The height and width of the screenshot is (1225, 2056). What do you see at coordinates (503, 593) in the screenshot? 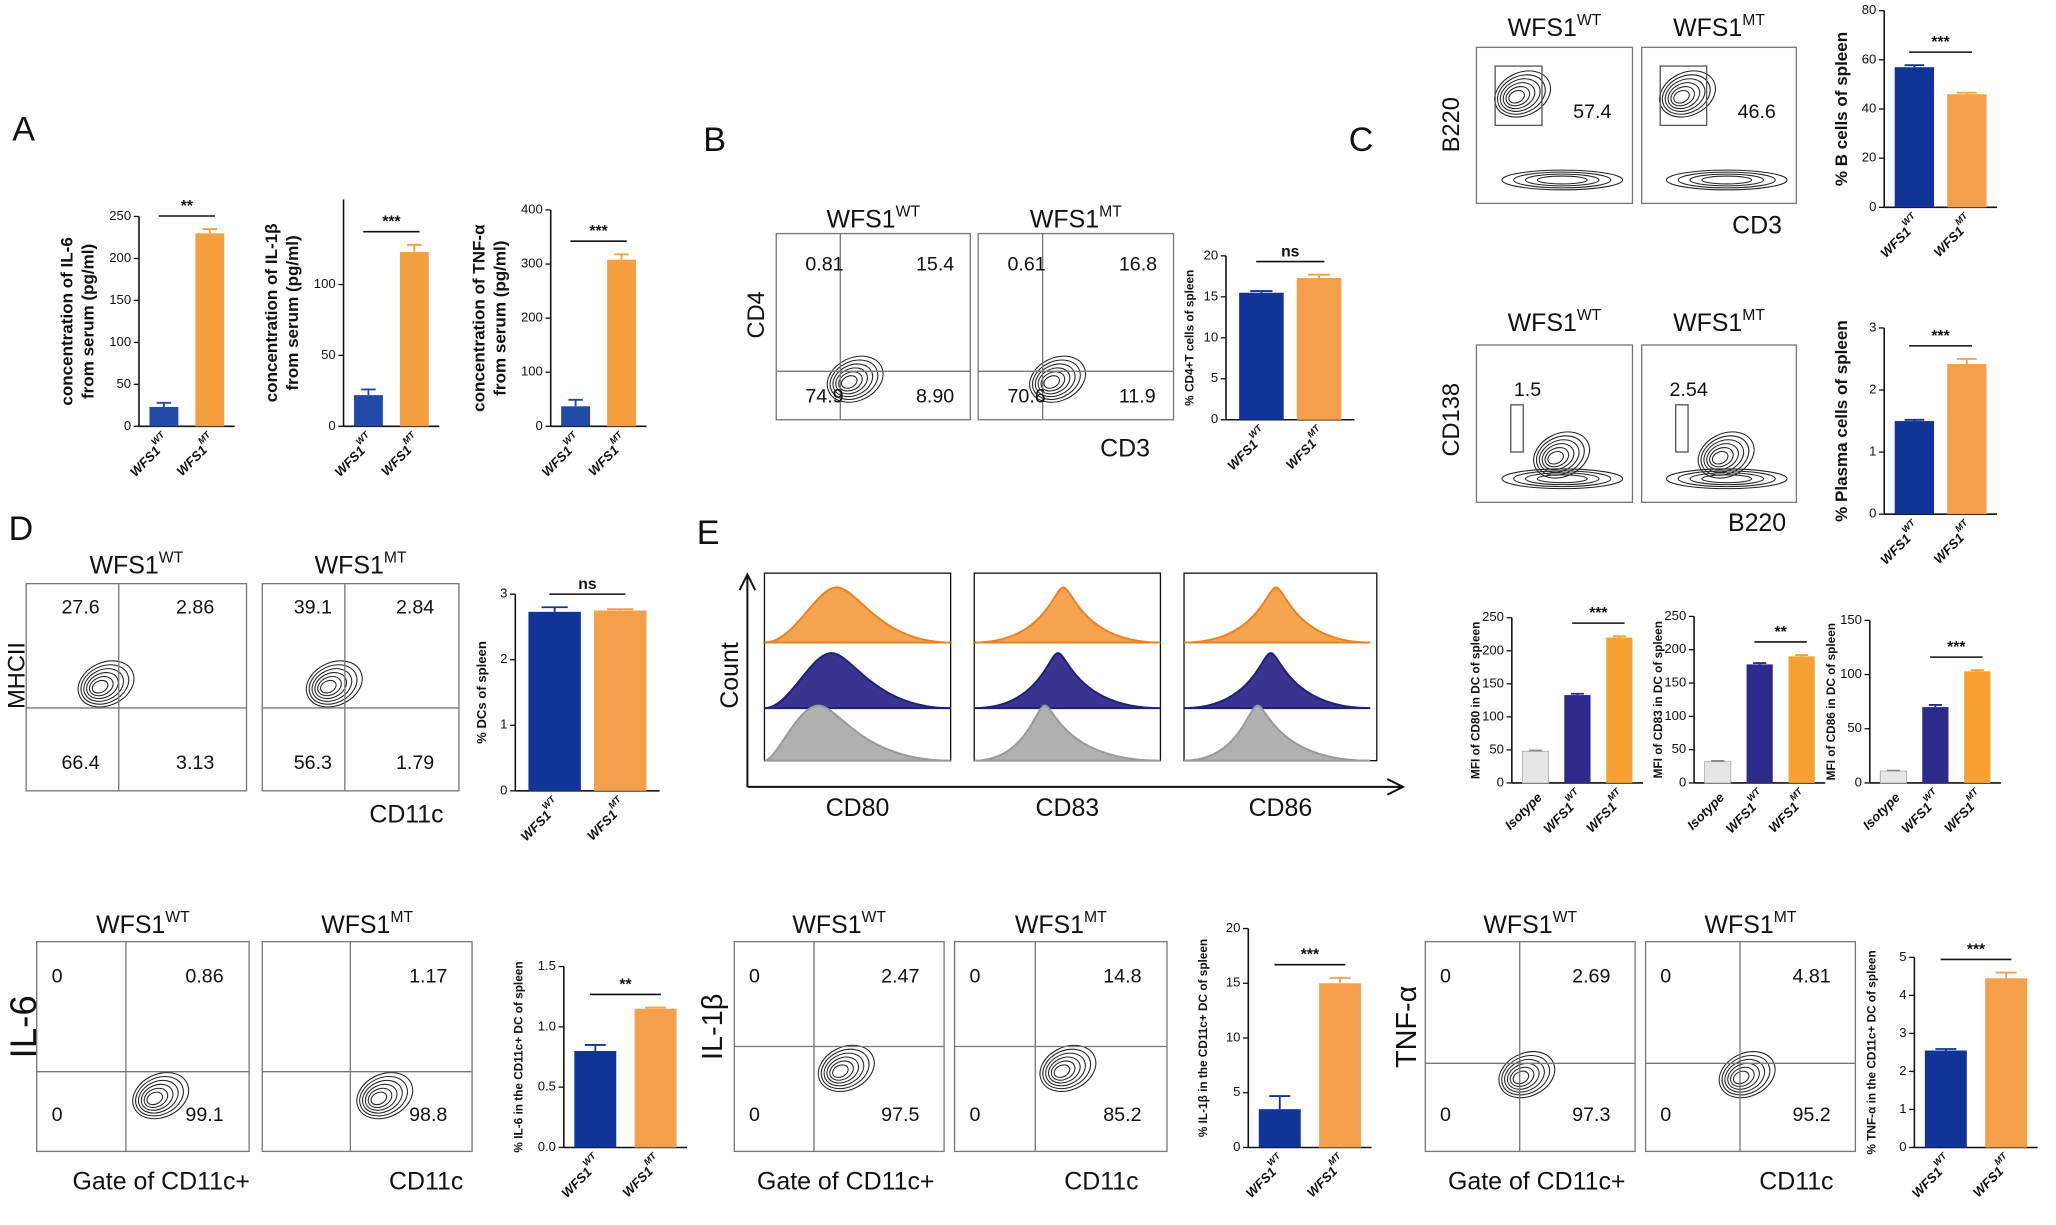
I see `y-tick-label: 3` at bounding box center [503, 593].